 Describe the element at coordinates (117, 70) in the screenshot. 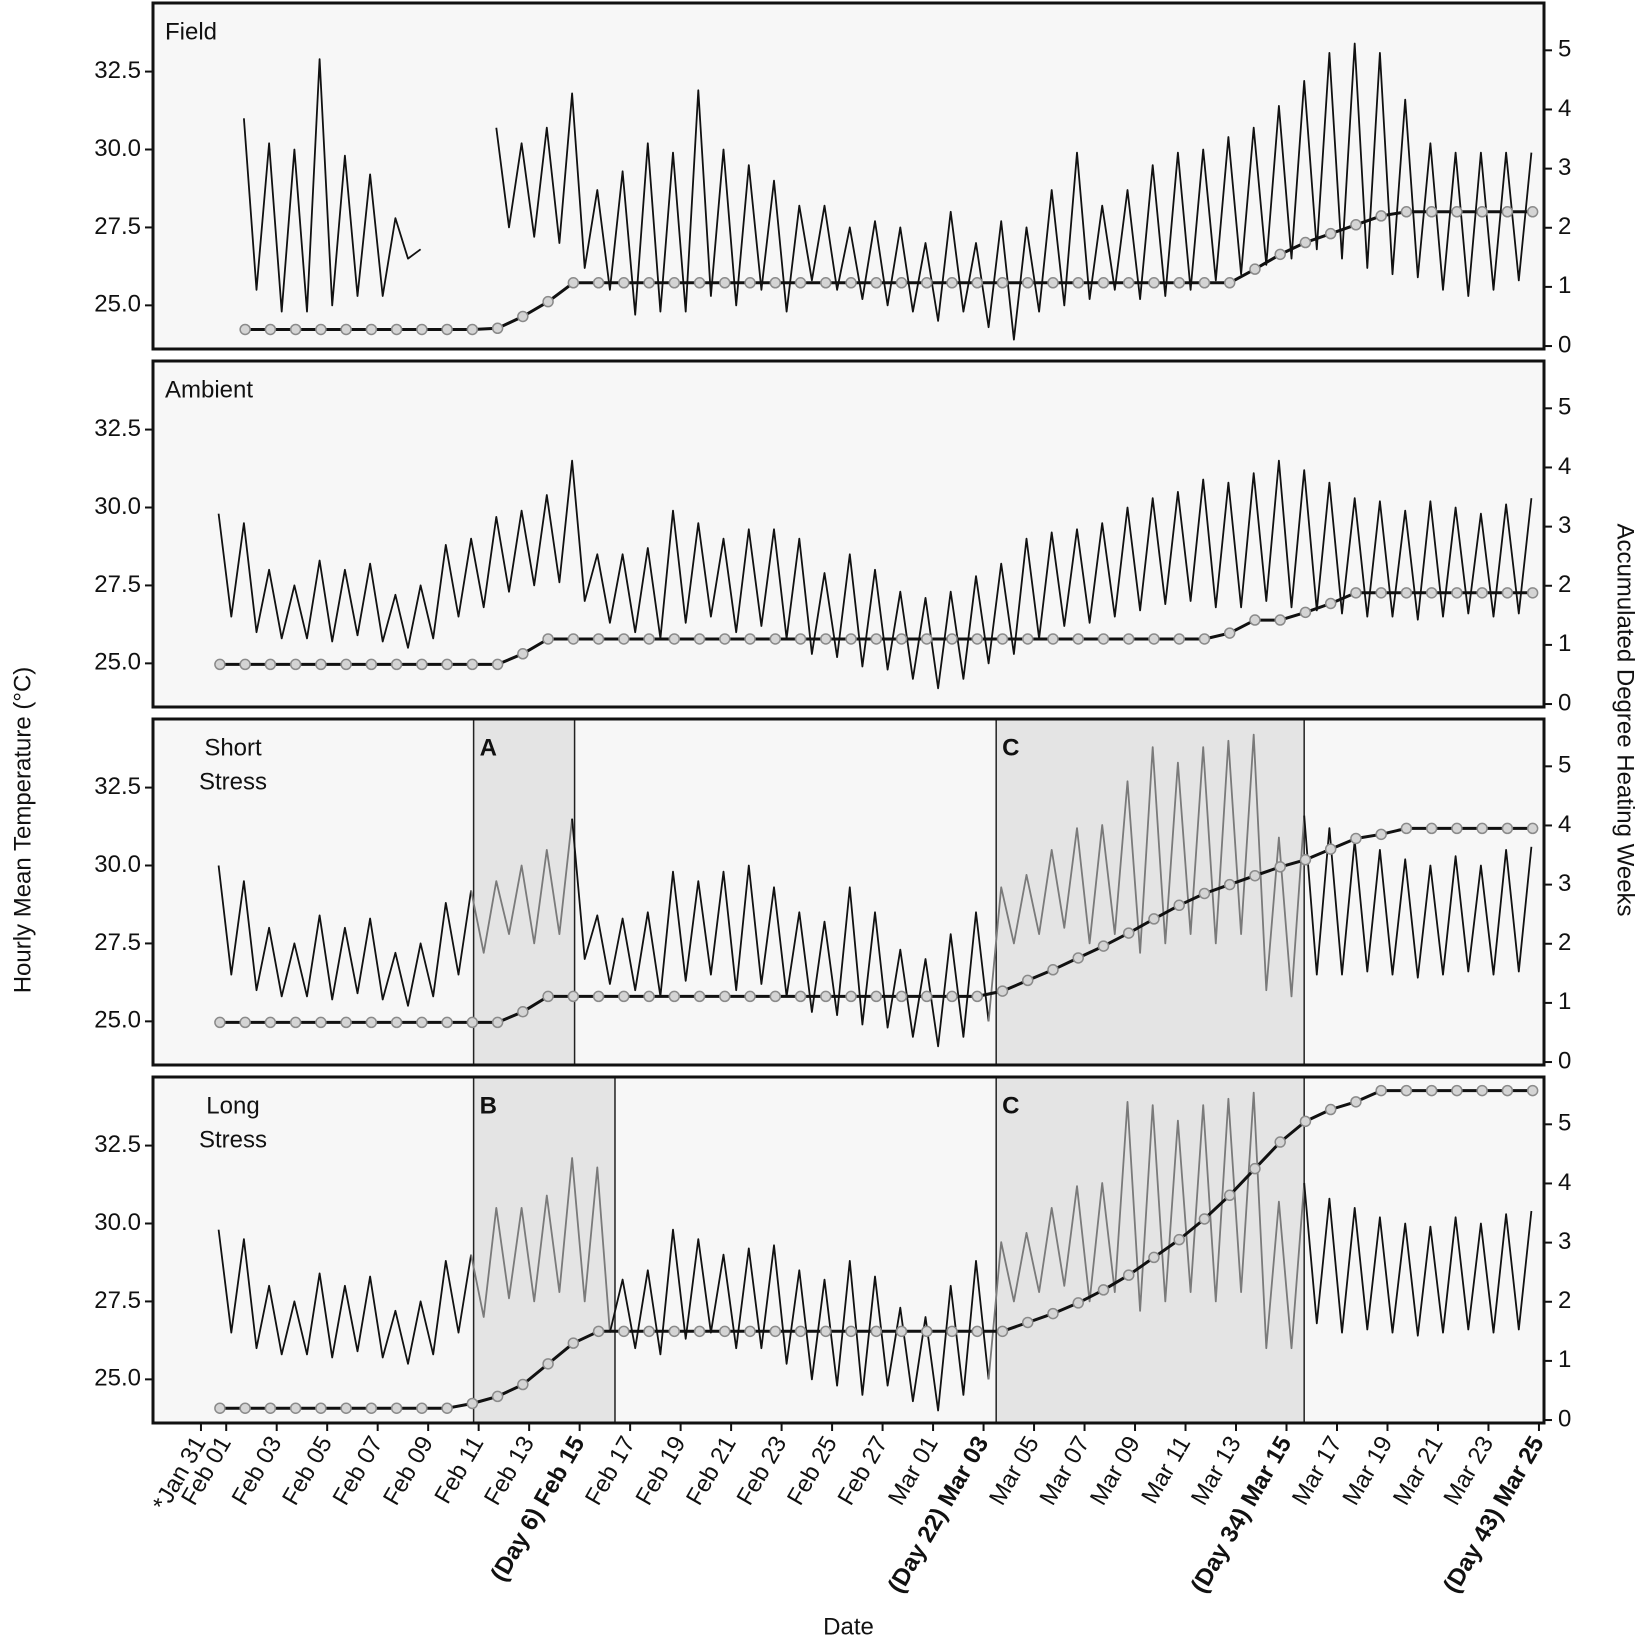

I see `y-tick-label: 32.5` at that location.